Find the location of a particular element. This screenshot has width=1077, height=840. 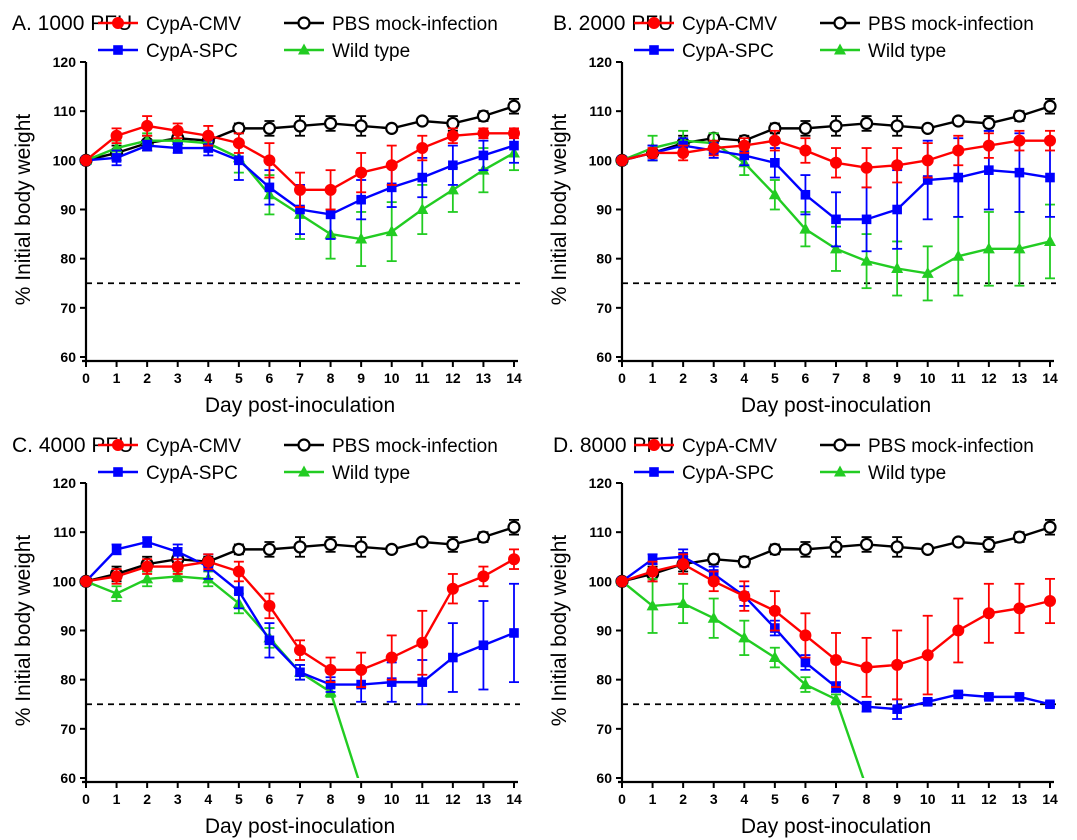

x-tick-label: 14 is located at coordinates (1050, 799).